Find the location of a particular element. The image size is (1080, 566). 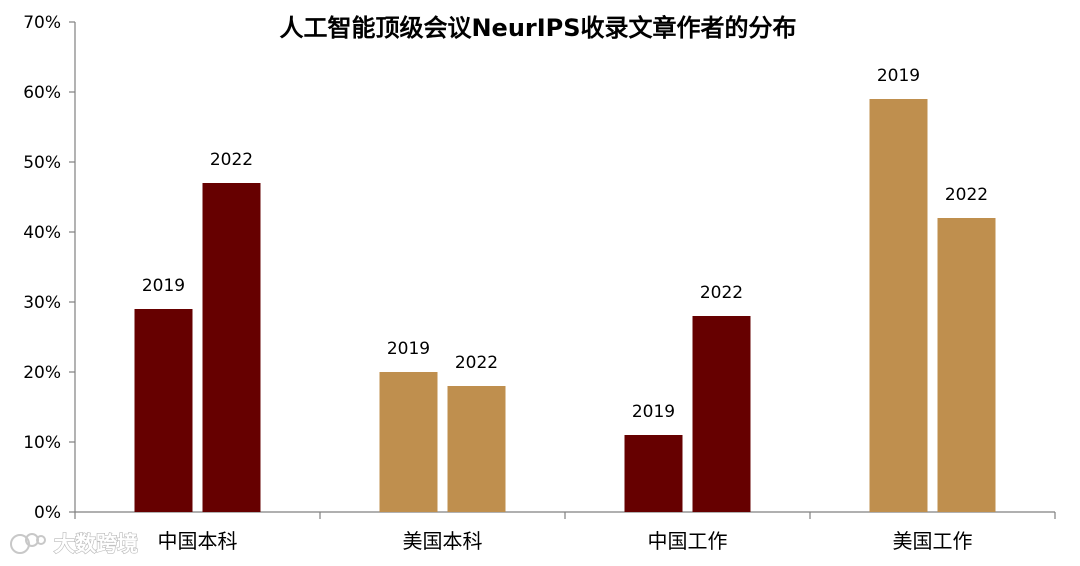

watermark: 大数跨境 is located at coordinates (74, 544).